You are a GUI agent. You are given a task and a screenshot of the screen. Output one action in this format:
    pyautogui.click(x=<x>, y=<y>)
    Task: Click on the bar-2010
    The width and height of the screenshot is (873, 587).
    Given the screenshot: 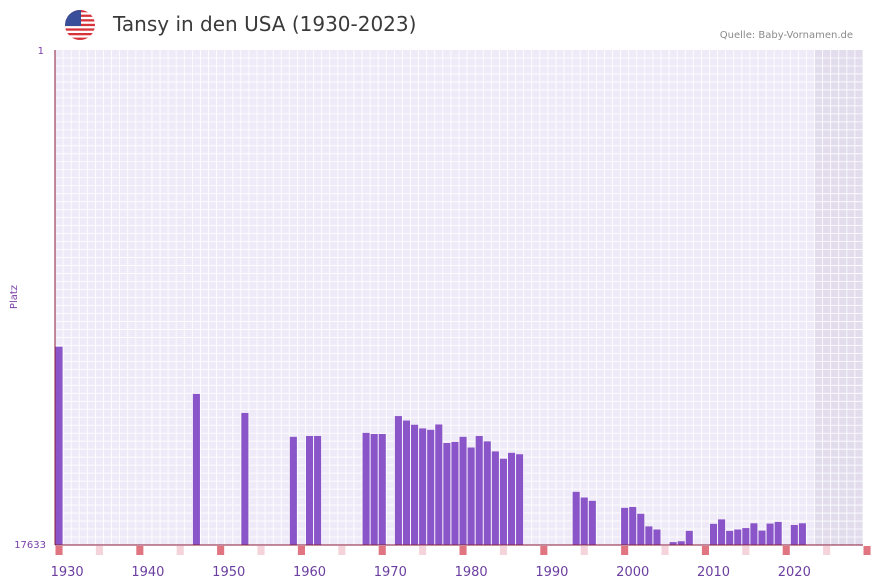 What is the action you would take?
    pyautogui.click(x=713, y=534)
    